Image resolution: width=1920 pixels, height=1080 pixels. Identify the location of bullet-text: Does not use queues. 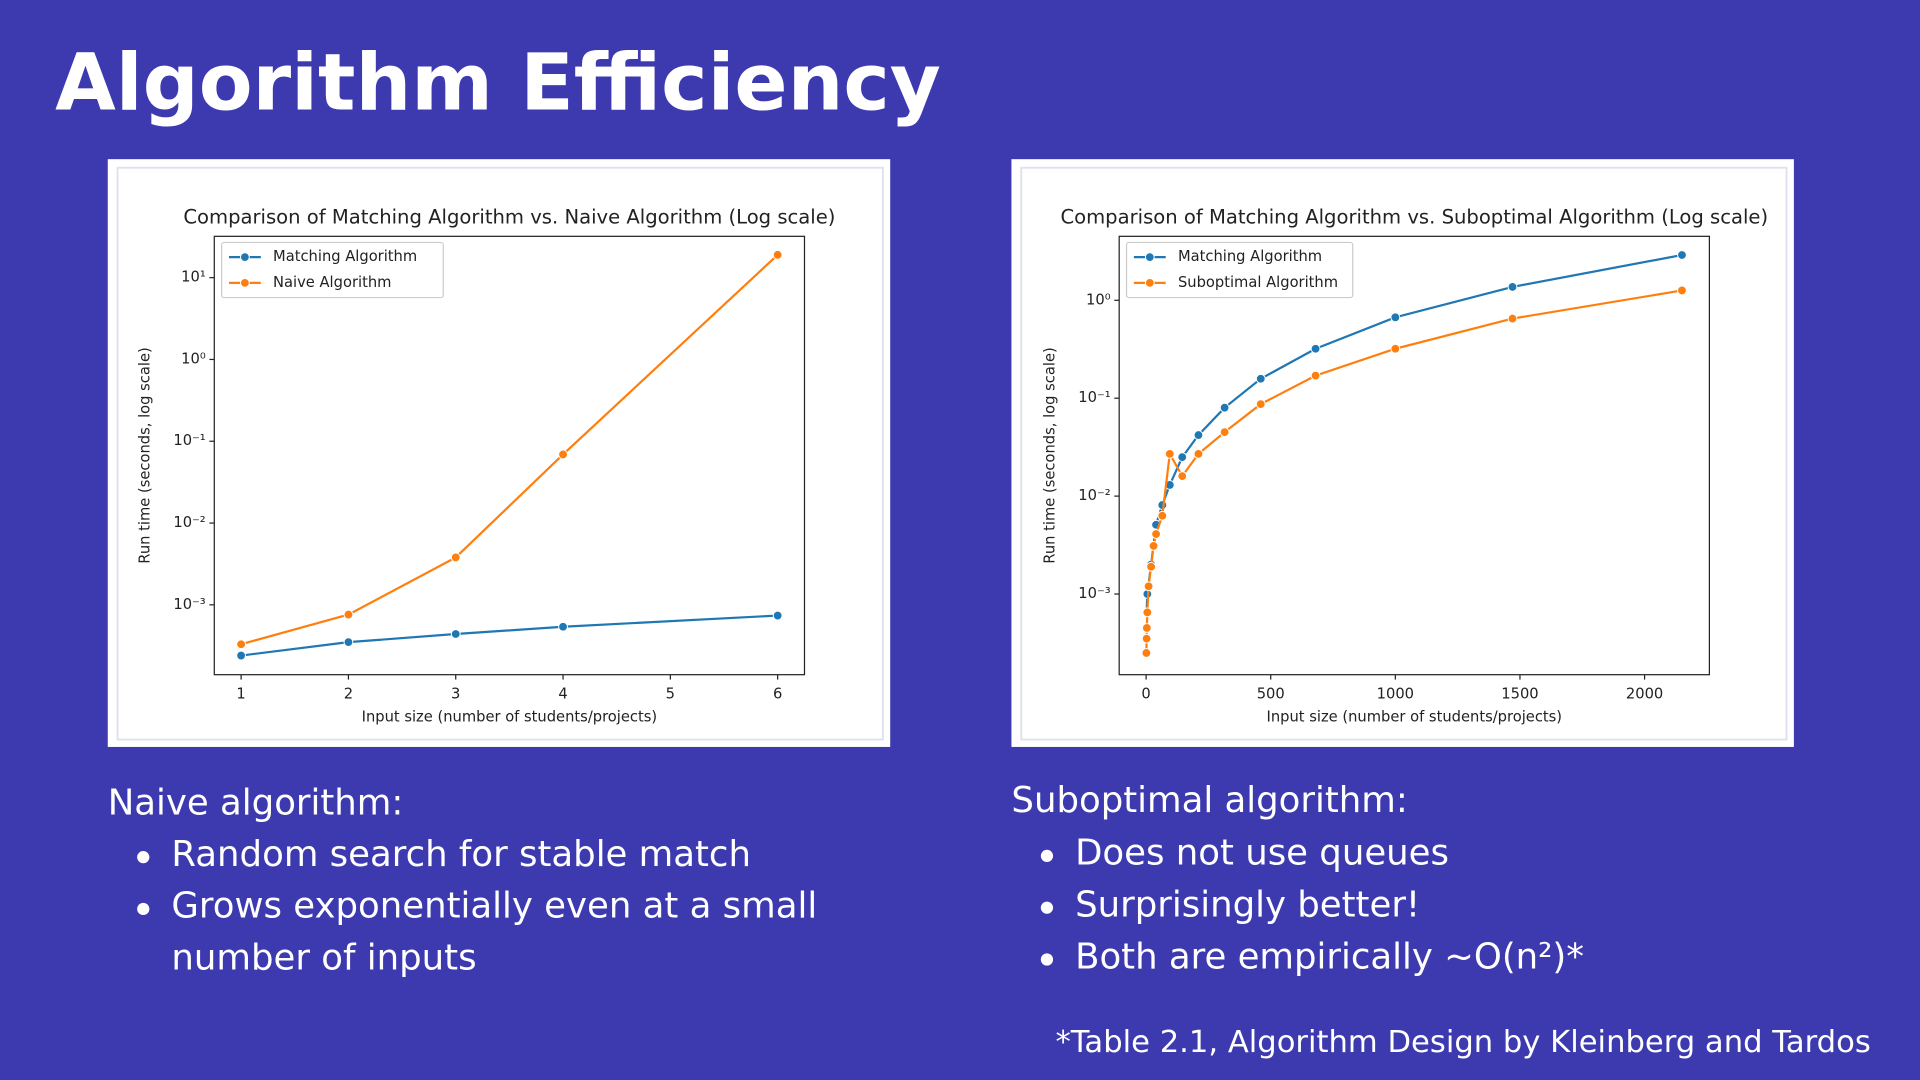
(1262, 853).